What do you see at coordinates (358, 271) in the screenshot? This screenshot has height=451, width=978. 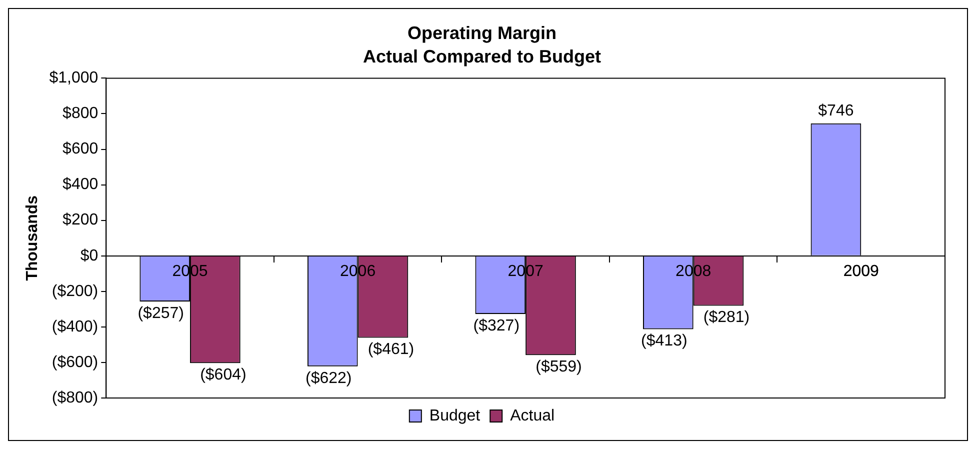 I see `x-tick-label: 2006` at bounding box center [358, 271].